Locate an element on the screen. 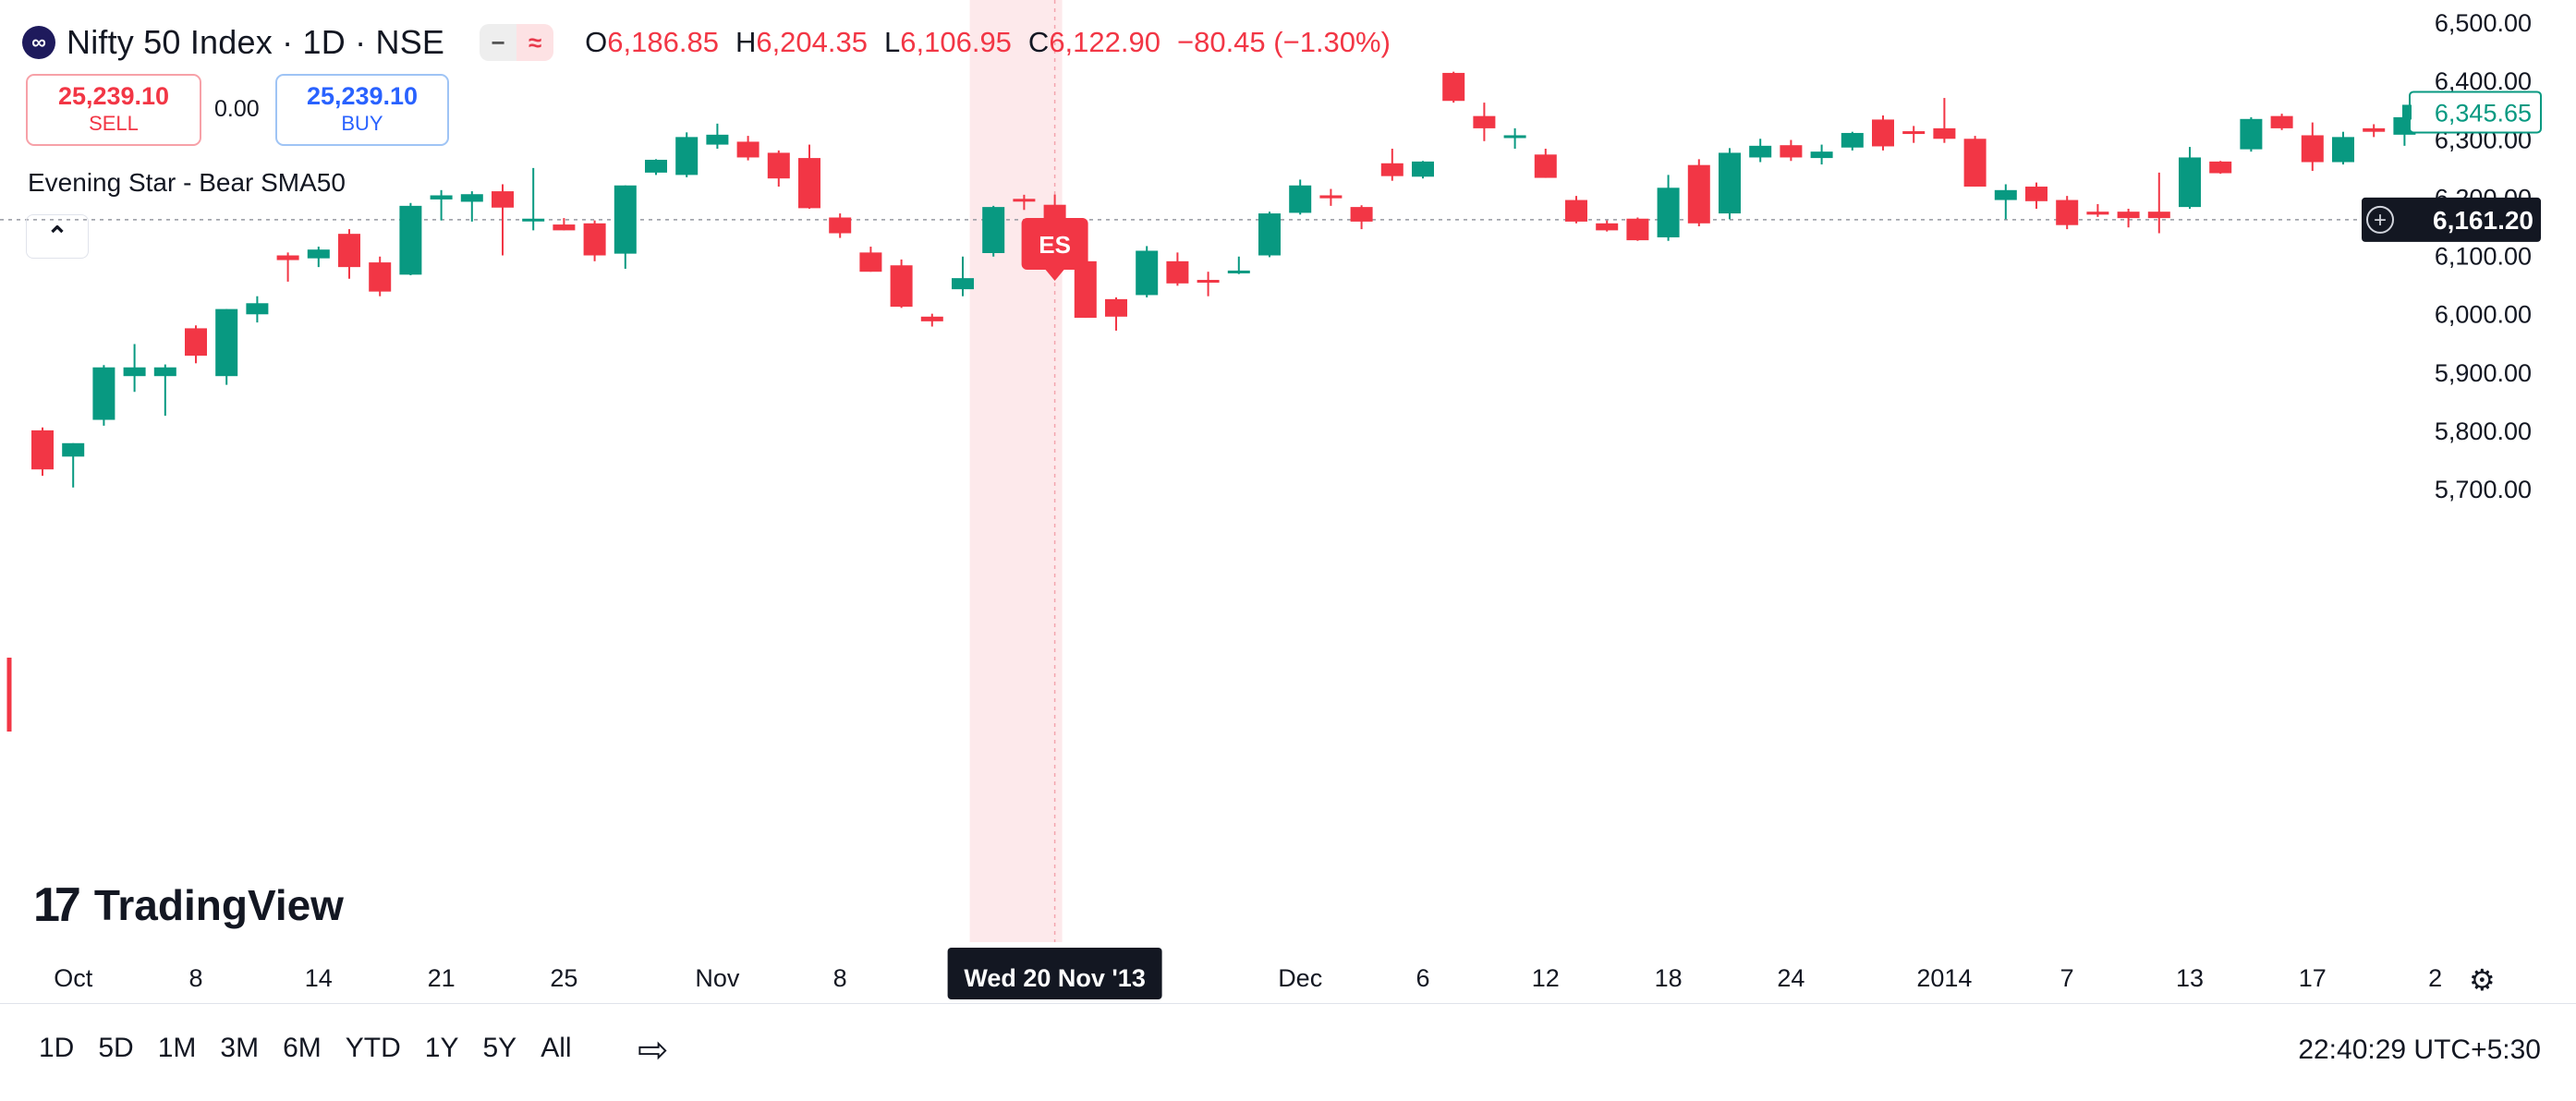 The height and width of the screenshot is (1101, 2576). minimize-icon: − is located at coordinates (498, 42).